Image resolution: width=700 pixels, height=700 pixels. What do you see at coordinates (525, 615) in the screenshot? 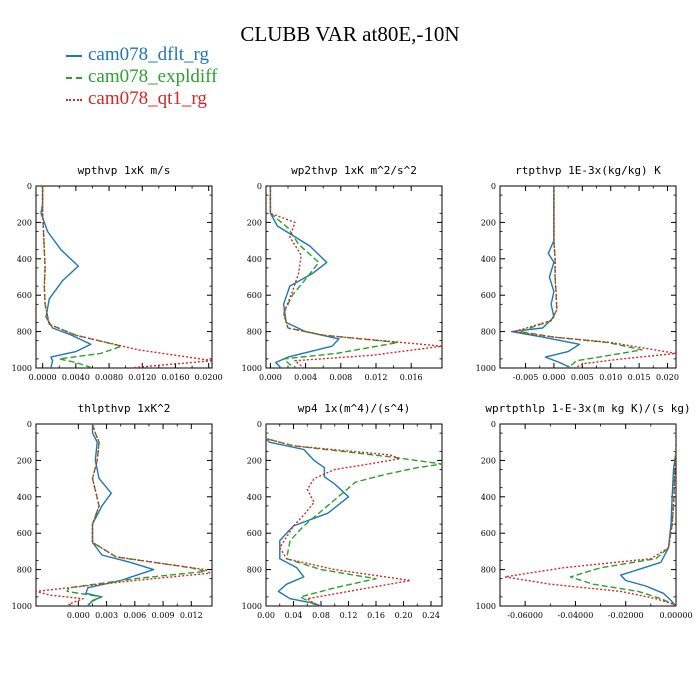
I see `x-tick-label: -0.06000` at bounding box center [525, 615].